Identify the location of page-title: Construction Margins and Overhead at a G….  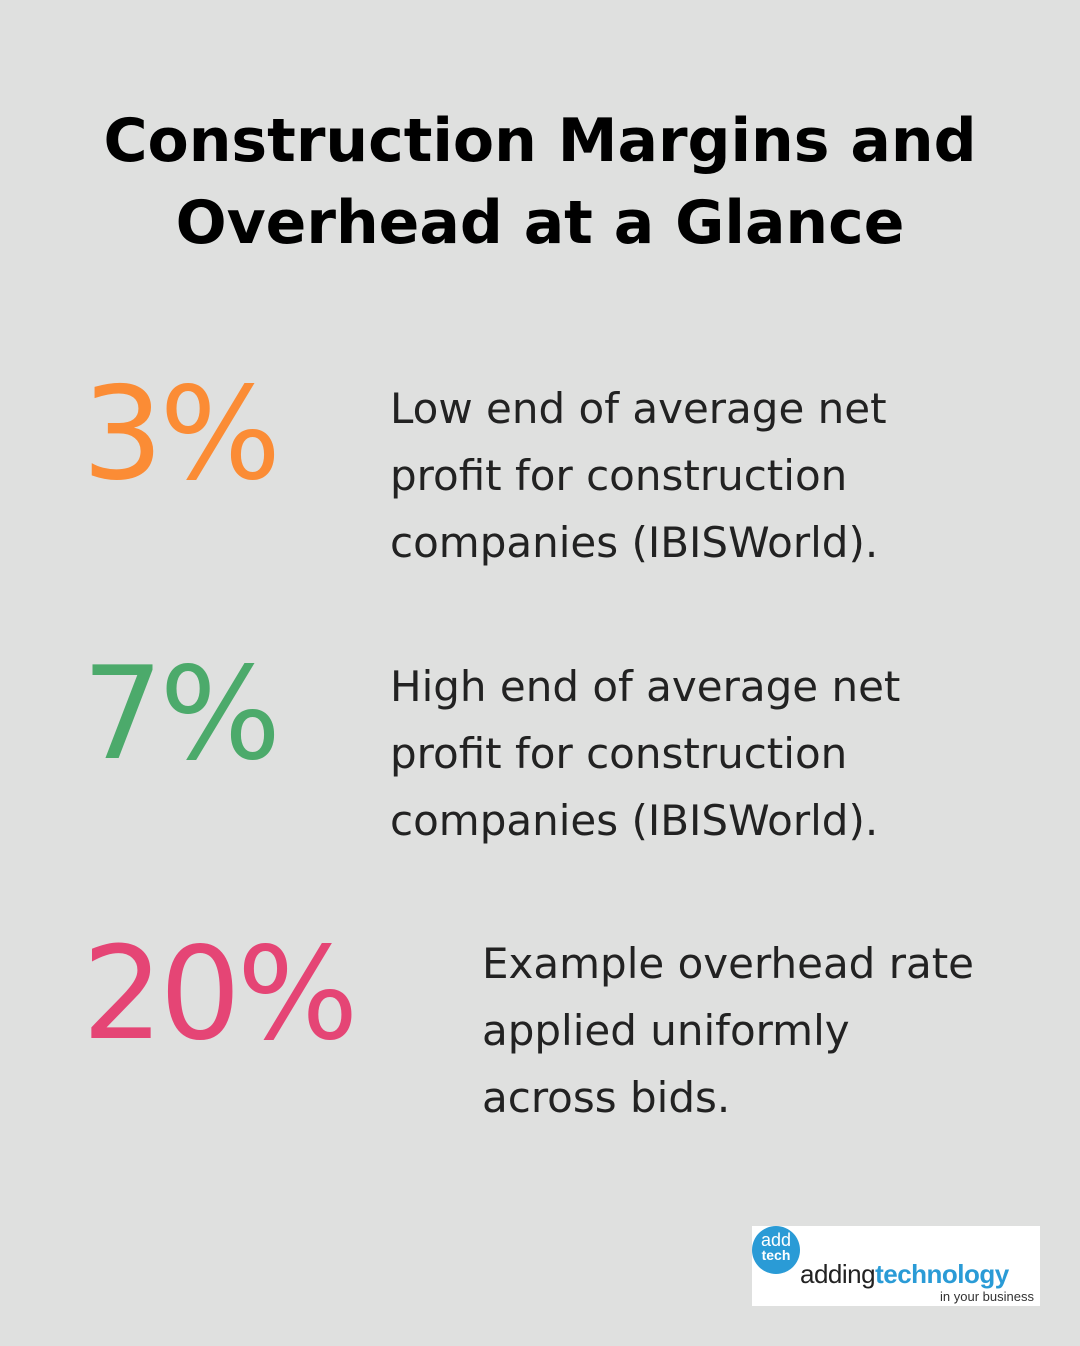
(540, 182).